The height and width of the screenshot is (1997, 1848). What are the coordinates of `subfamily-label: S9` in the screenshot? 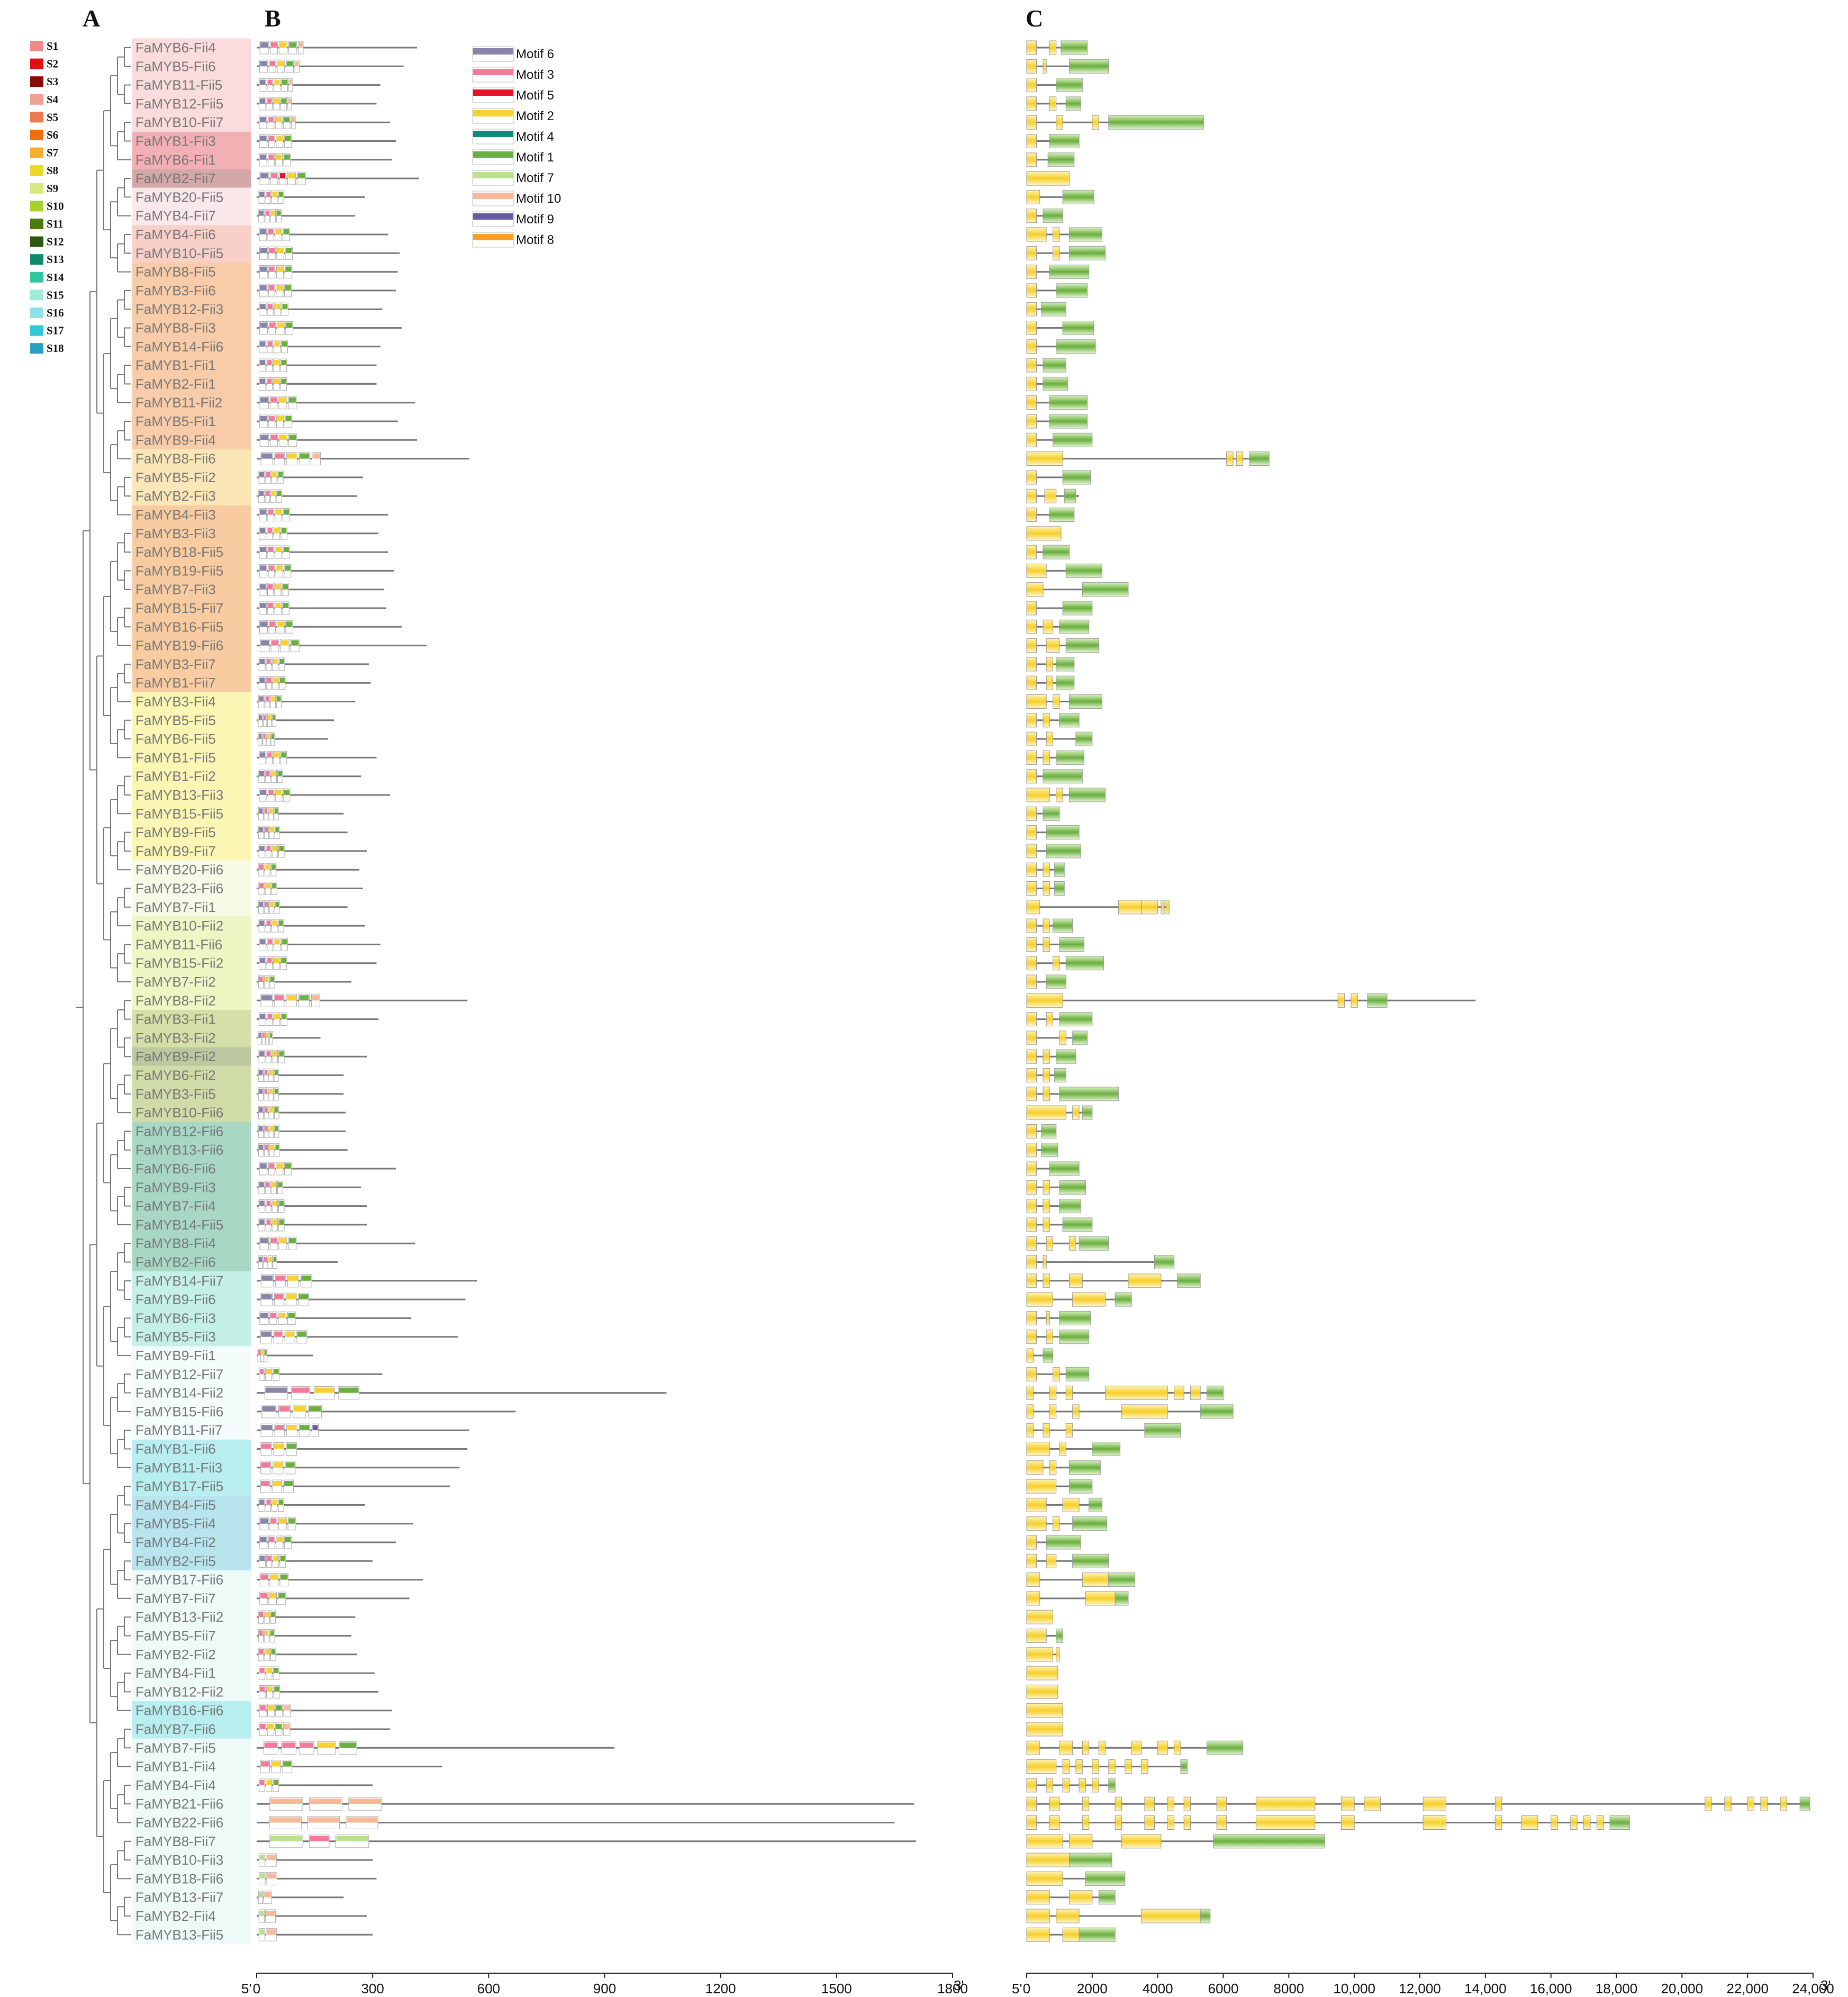 It's located at (52, 188).